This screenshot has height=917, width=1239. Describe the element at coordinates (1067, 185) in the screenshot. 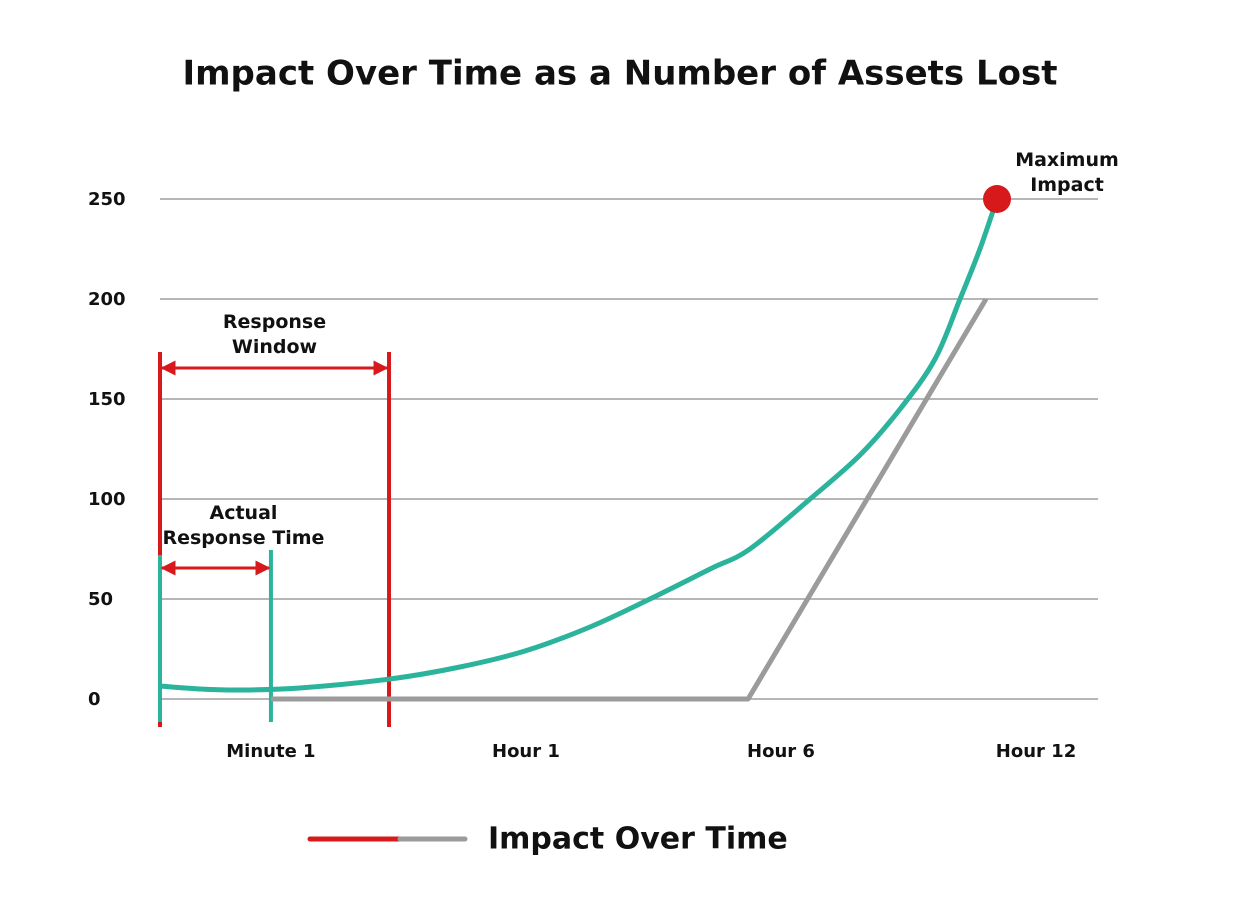

I see `max-label-line: Impact` at that location.